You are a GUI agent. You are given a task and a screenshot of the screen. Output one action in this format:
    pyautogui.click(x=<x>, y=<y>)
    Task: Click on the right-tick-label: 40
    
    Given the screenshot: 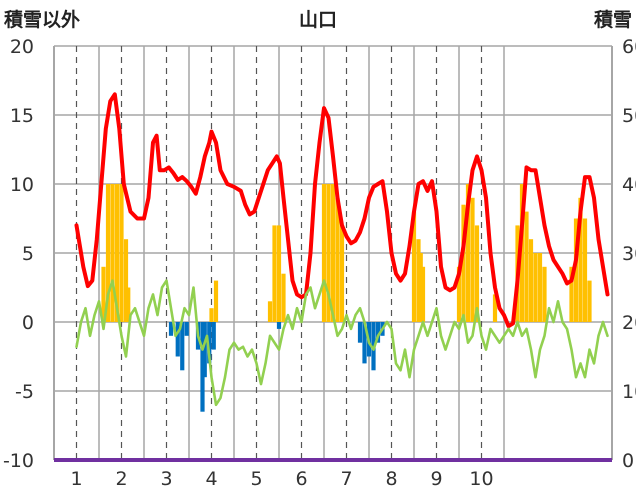 What is the action you would take?
    pyautogui.click(x=629, y=185)
    